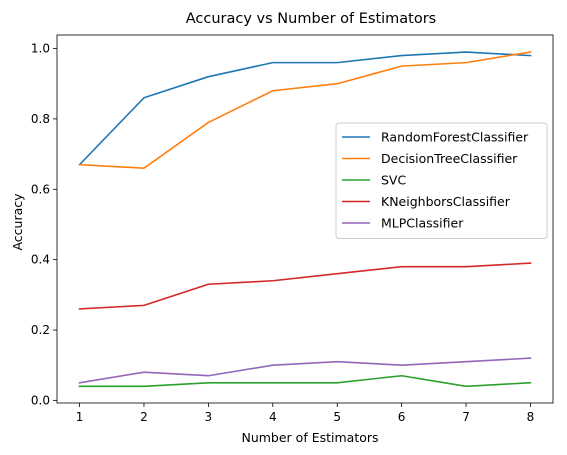 This screenshot has width=567, height=455. What do you see at coordinates (311, 19) in the screenshot?
I see `chart-title: Accuracy vs Number of Estimators` at bounding box center [311, 19].